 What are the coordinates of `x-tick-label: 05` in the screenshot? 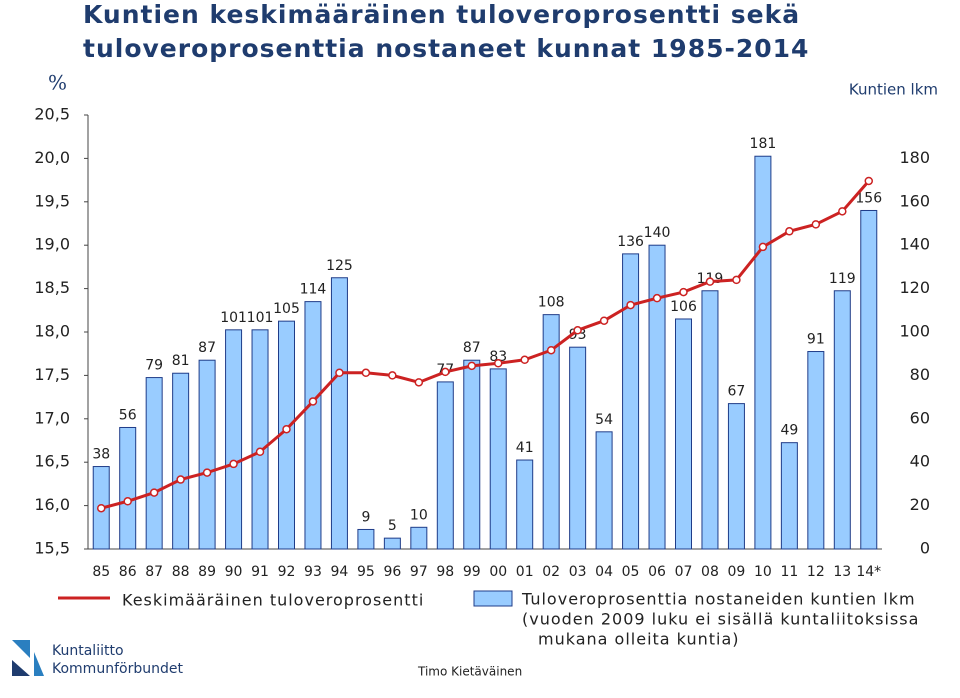 It's located at (631, 572).